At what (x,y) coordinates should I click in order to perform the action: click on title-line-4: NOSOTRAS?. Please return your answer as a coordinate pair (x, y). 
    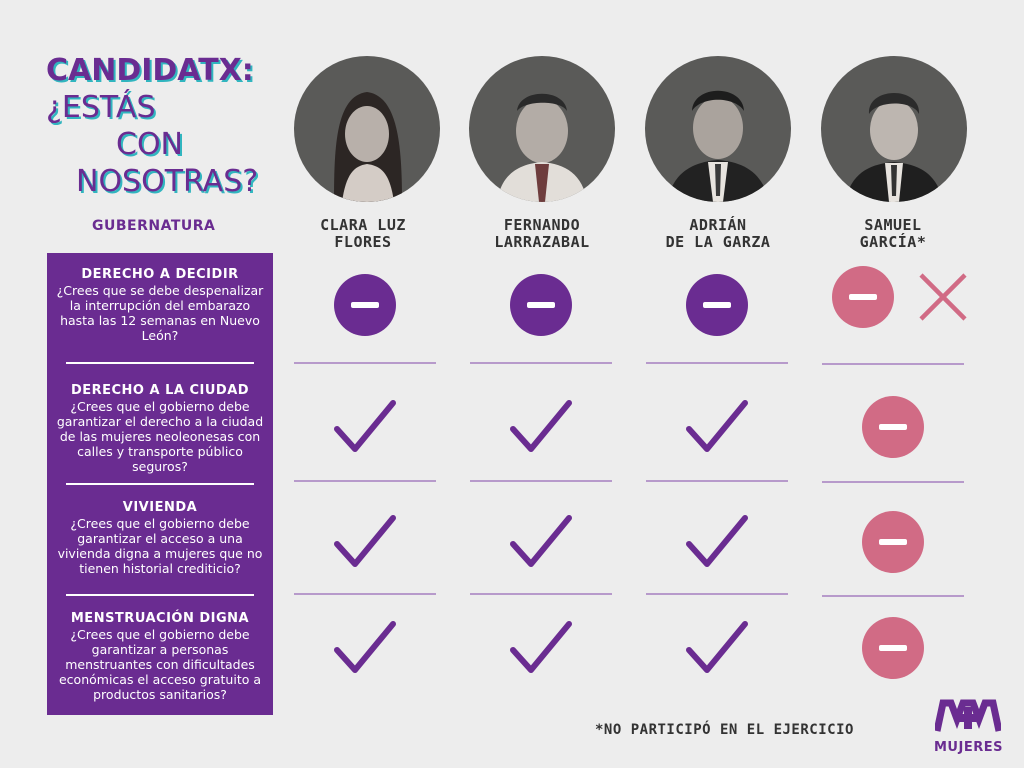
    Looking at the image, I should click on (167, 181).